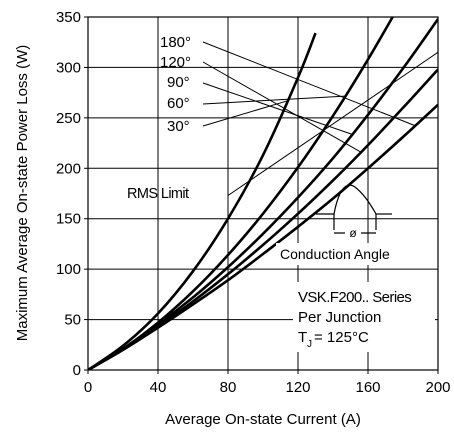 Image resolution: width=454 pixels, height=436 pixels. I want to click on y-tick-label: 250, so click(68, 118).